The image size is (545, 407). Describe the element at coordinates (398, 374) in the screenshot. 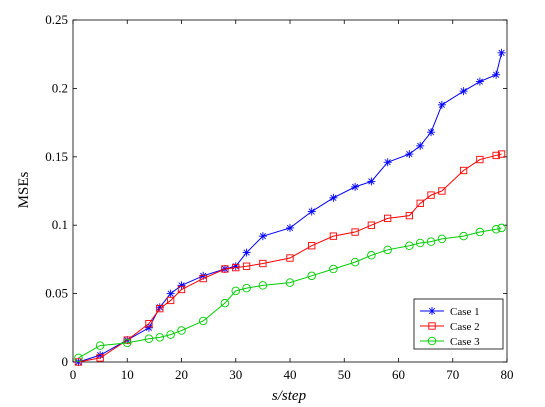

I see `x-tick-label: 60` at that location.